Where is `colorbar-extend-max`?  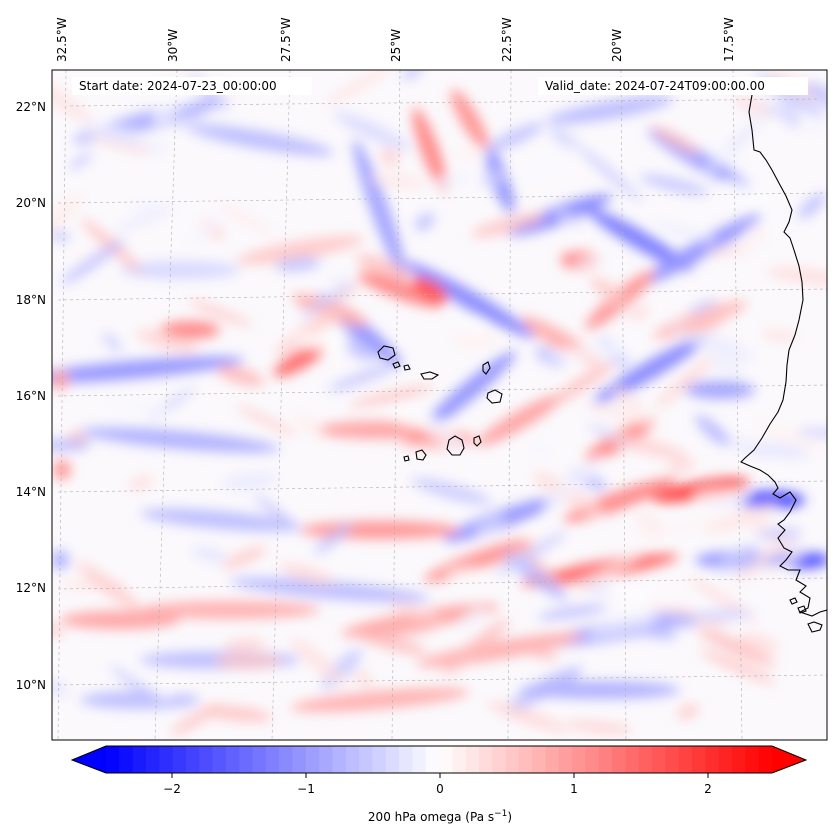 colorbar-extend-max is located at coordinates (789, 759).